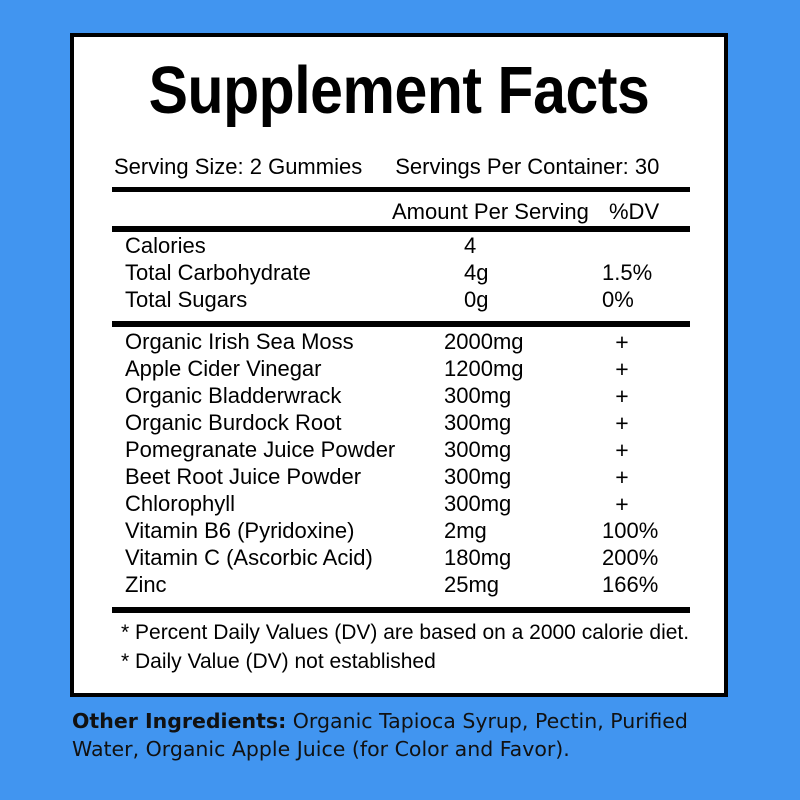 This screenshot has height=800, width=800. I want to click on divider-above-footnotes, so click(401, 610).